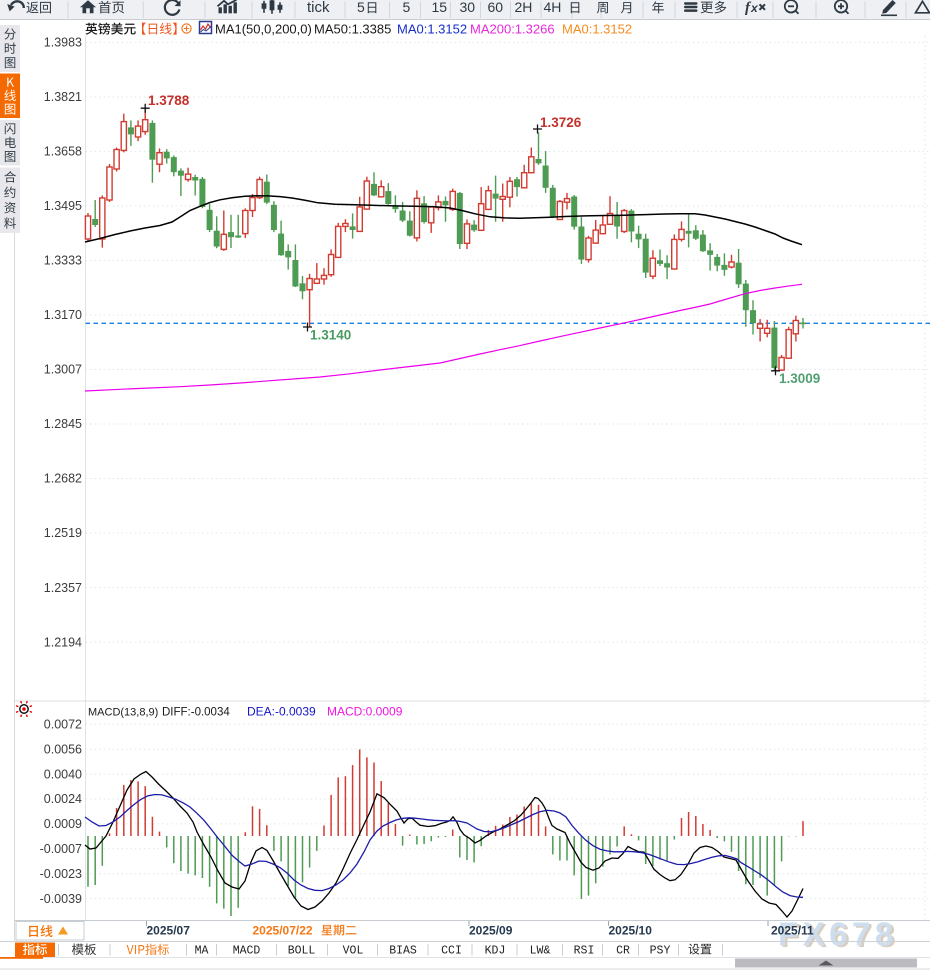  Describe the element at coordinates (584, 951) in the screenshot. I see `svg-text: RSI` at that location.